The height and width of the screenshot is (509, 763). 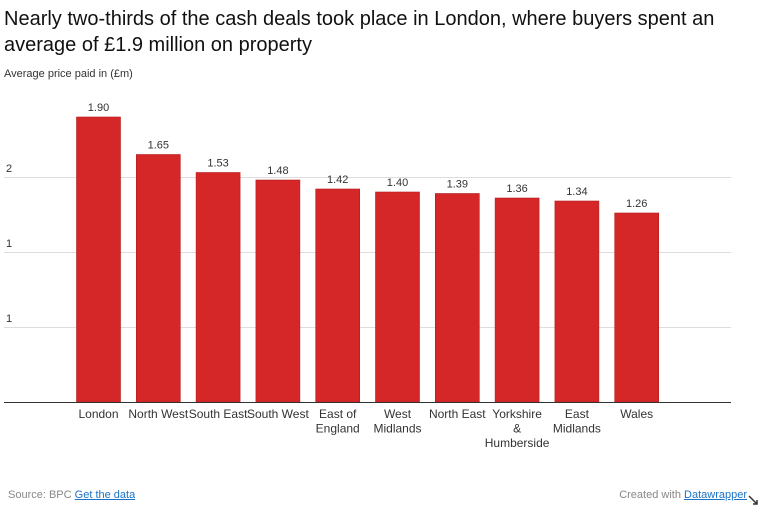 What do you see at coordinates (9, 169) in the screenshot?
I see `y-tick-label: 2` at bounding box center [9, 169].